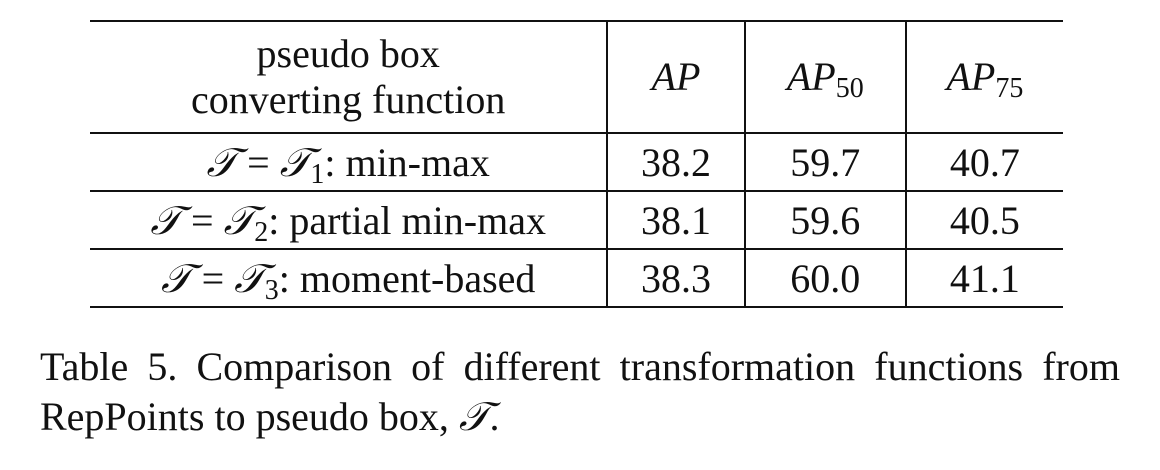 The height and width of the screenshot is (470, 1160). Describe the element at coordinates (983, 219) in the screenshot. I see `row-2-ap75: 40.5` at that location.